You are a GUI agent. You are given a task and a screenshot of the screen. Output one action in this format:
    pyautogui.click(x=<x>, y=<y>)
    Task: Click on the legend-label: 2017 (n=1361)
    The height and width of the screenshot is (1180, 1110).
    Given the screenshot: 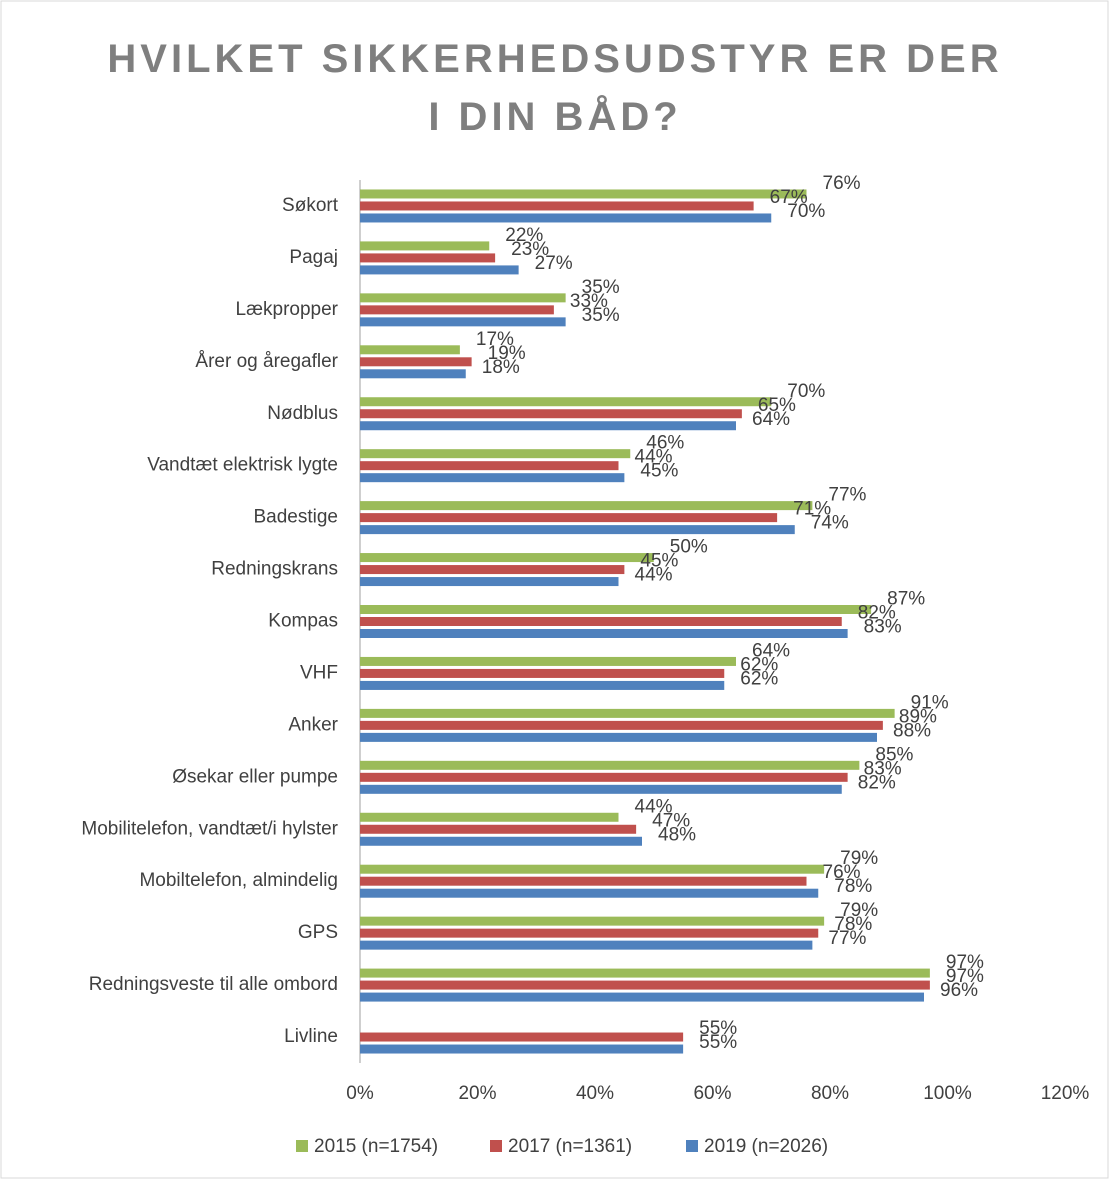 What is the action you would take?
    pyautogui.click(x=570, y=1146)
    